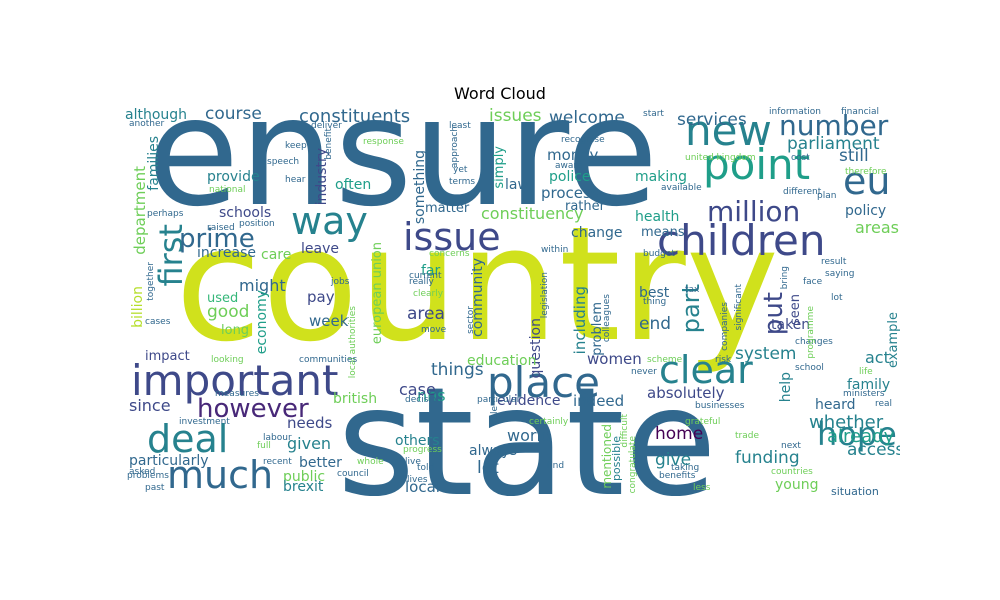 This screenshot has height=600, width=1000. I want to click on word-problems: problems, so click(148, 476).